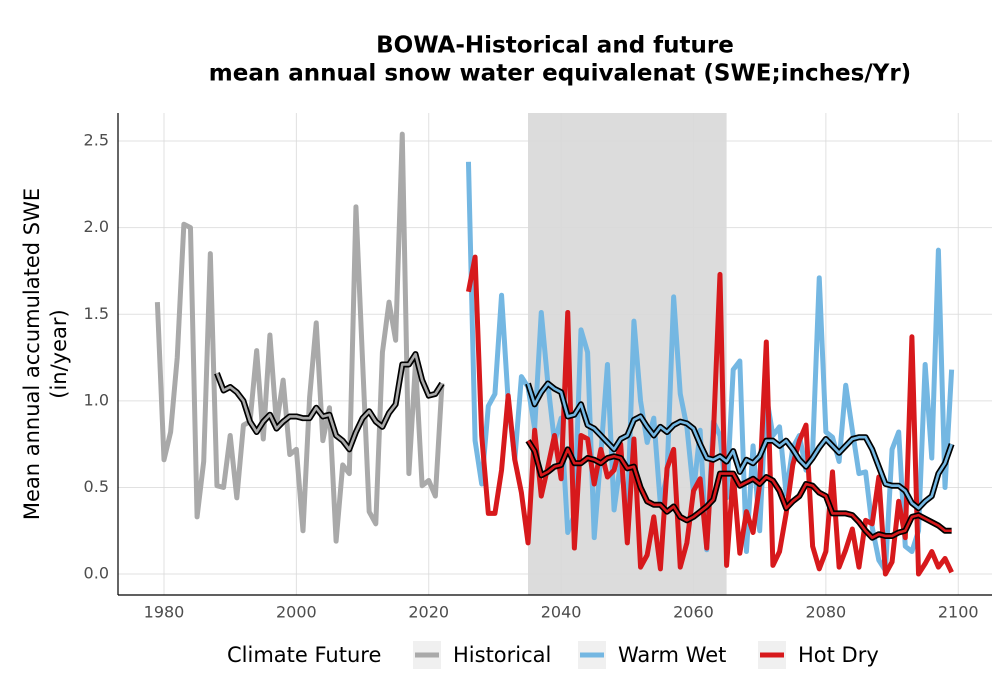  I want to click on y-tick-label: 1.0, so click(96, 399).